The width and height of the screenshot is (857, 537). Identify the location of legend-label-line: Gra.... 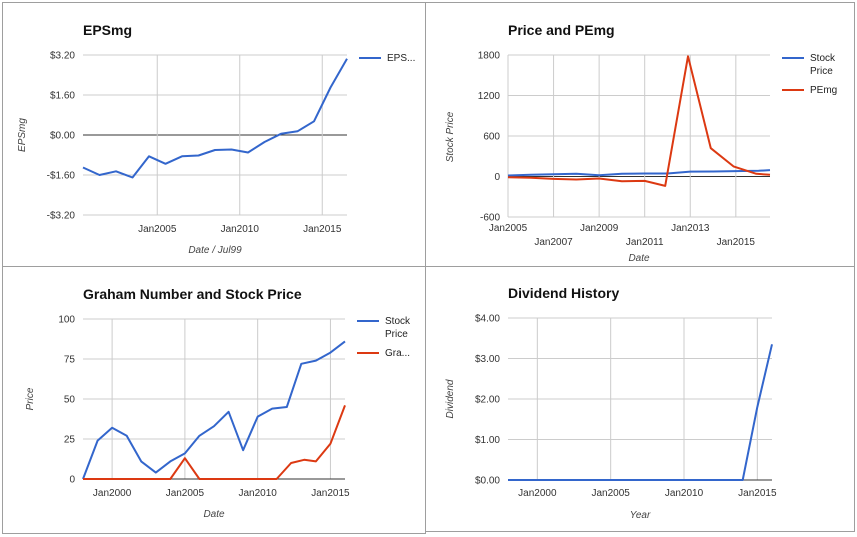
(397, 353).